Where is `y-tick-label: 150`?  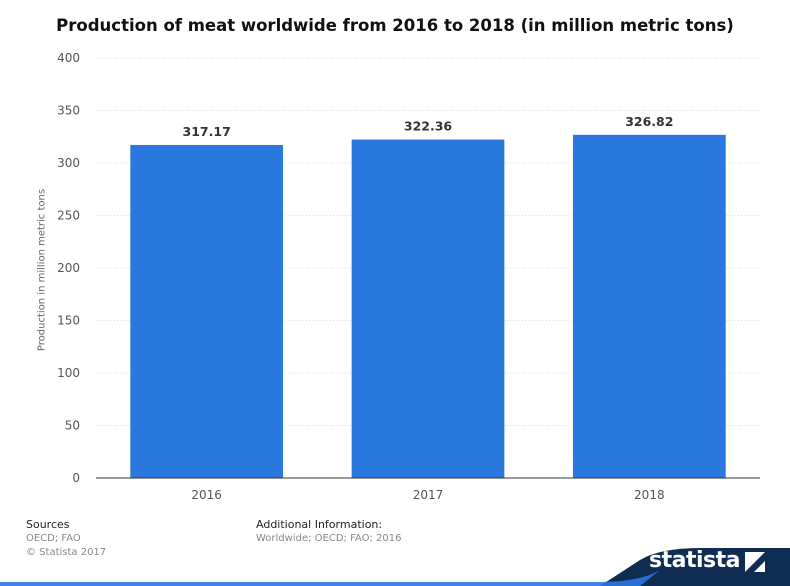
y-tick-label: 150 is located at coordinates (68, 321).